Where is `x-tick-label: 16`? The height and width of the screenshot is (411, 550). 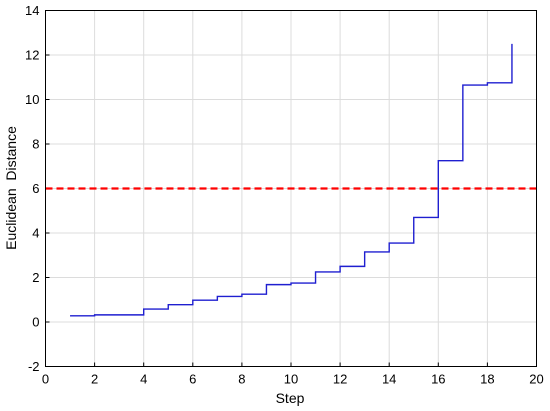 x-tick-label: 16 is located at coordinates (438, 379).